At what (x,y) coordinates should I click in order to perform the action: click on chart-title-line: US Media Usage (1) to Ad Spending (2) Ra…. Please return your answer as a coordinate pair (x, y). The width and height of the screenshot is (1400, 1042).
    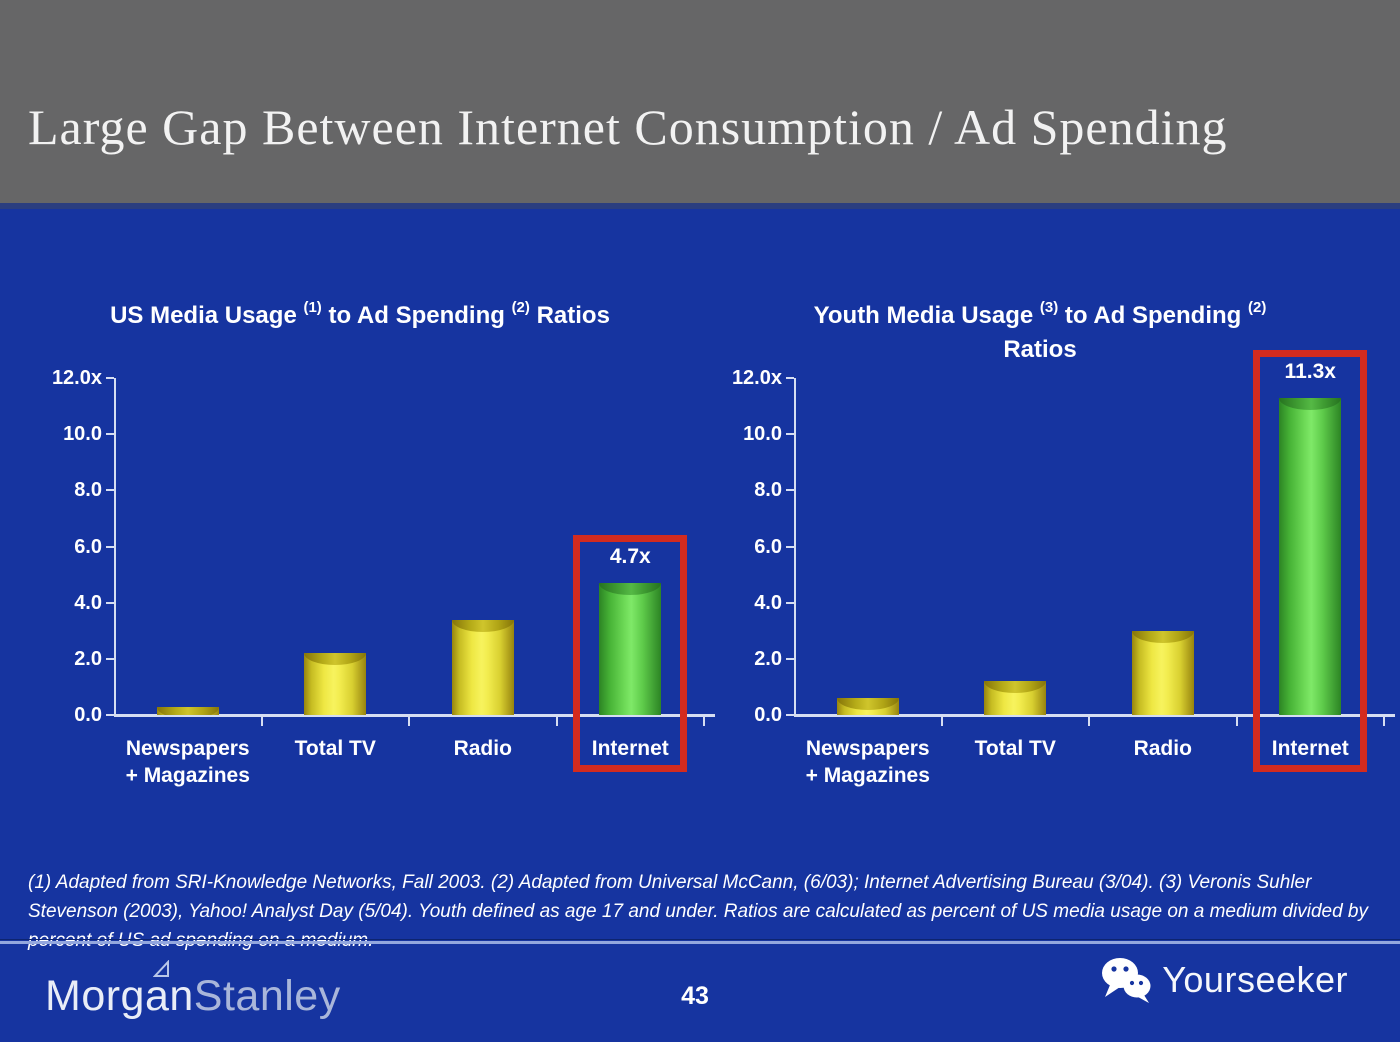
    Looking at the image, I should click on (360, 313).